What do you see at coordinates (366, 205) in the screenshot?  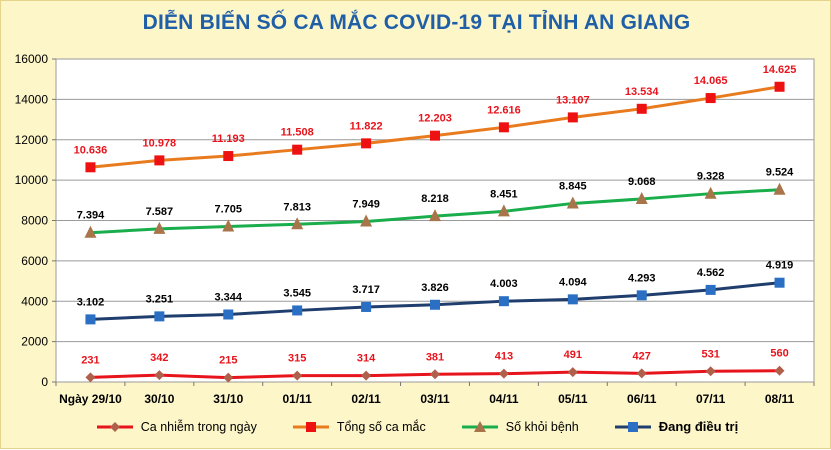 I see `data-label: 7.949` at bounding box center [366, 205].